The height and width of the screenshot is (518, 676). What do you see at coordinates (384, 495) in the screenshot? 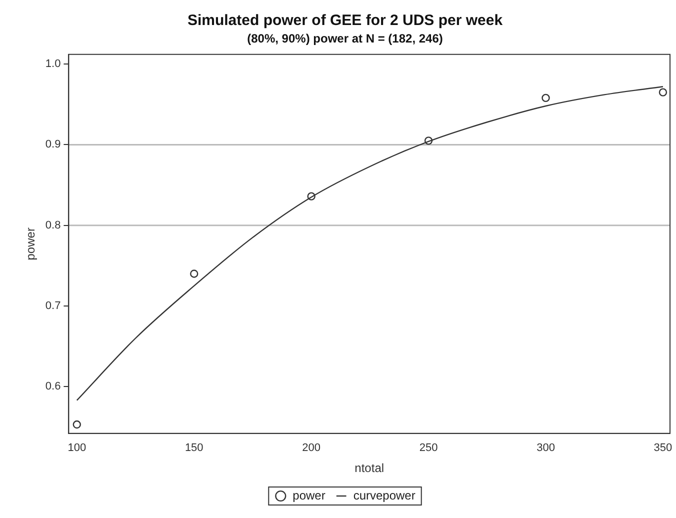
I see `legend-label: curvepower` at bounding box center [384, 495].